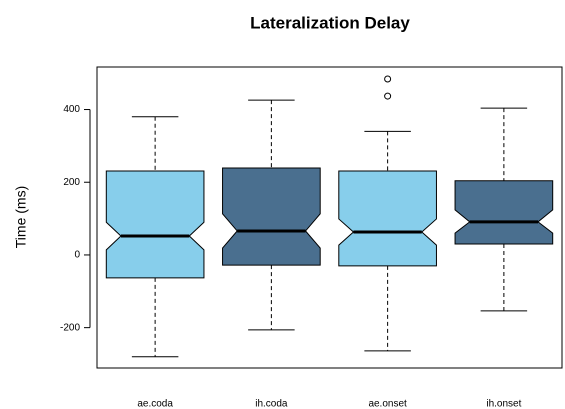 The width and height of the screenshot is (565, 409). Describe the element at coordinates (71, 109) in the screenshot. I see `y-tick-label: 400` at that location.